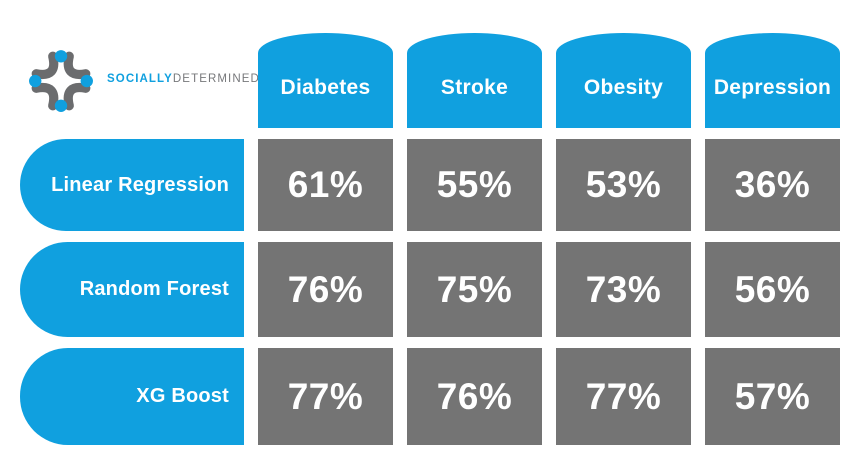  I want to click on row-label-linear-regression: Linear Regression, so click(132, 185).